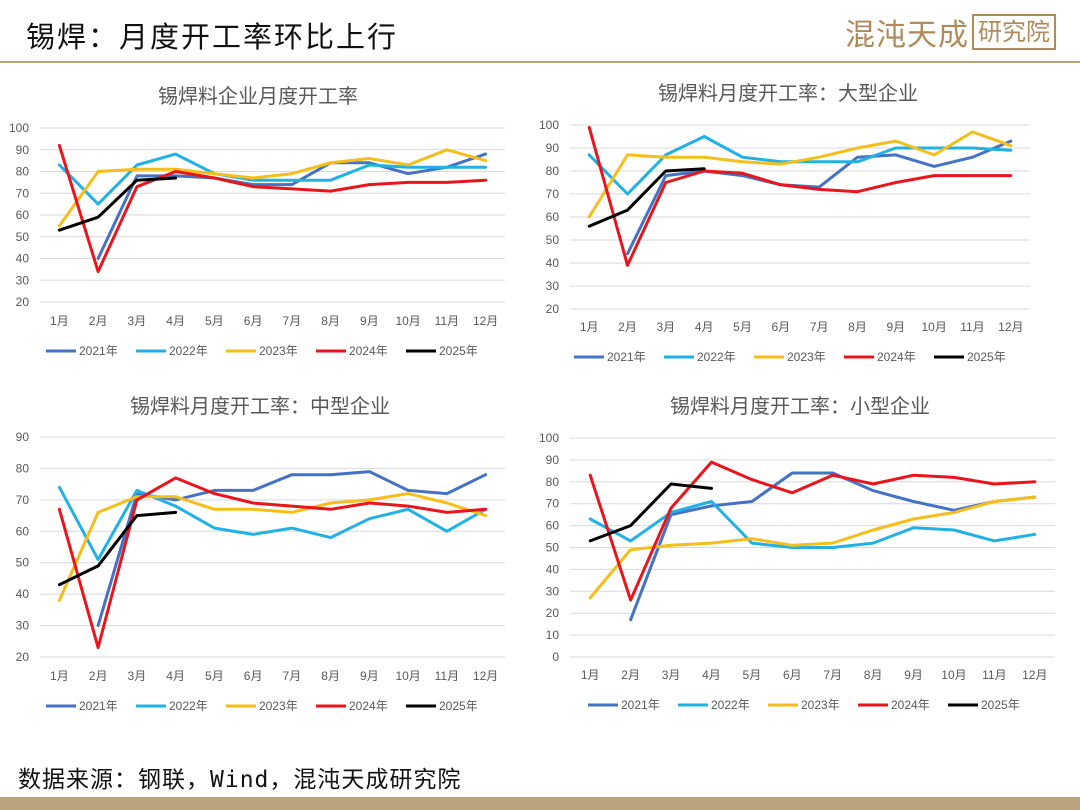 This screenshot has height=810, width=1080. I want to click on chart-title: 锡焊料月度开工率：中型企业, so click(260, 406).